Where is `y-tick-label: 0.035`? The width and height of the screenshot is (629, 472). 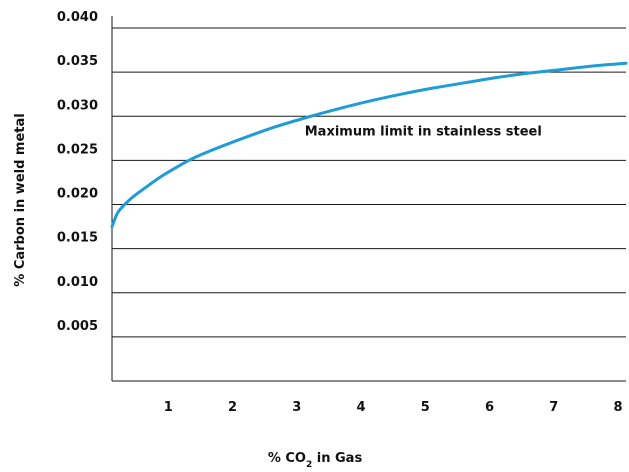
y-tick-label: 0.035 is located at coordinates (77, 61).